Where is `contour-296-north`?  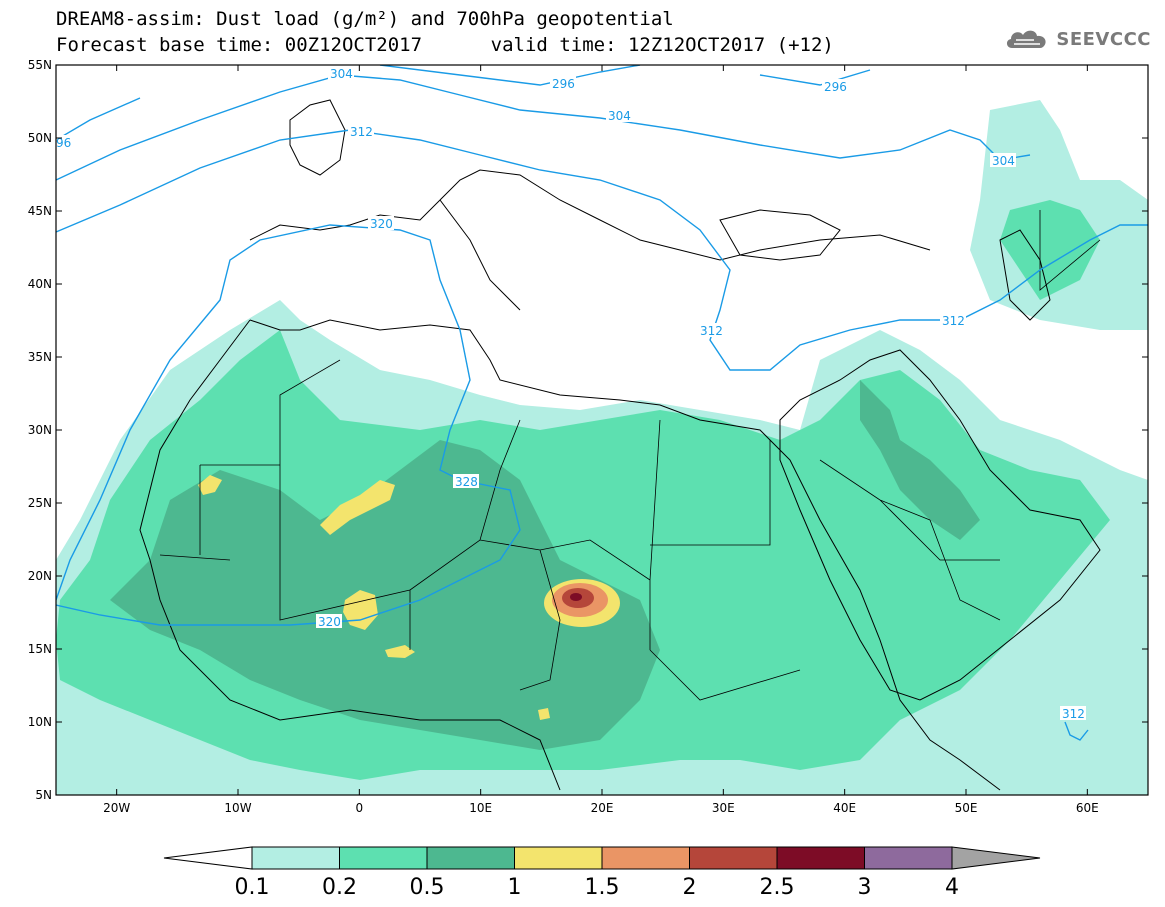 contour-296-north is located at coordinates (625, 75).